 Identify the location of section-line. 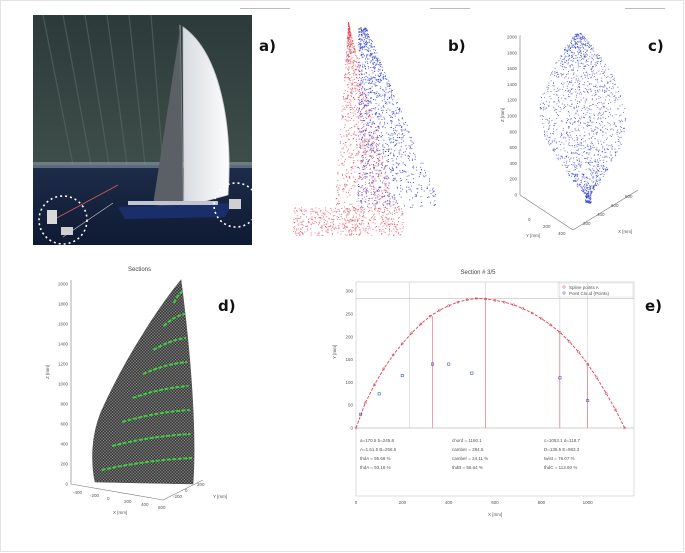
(147, 464).